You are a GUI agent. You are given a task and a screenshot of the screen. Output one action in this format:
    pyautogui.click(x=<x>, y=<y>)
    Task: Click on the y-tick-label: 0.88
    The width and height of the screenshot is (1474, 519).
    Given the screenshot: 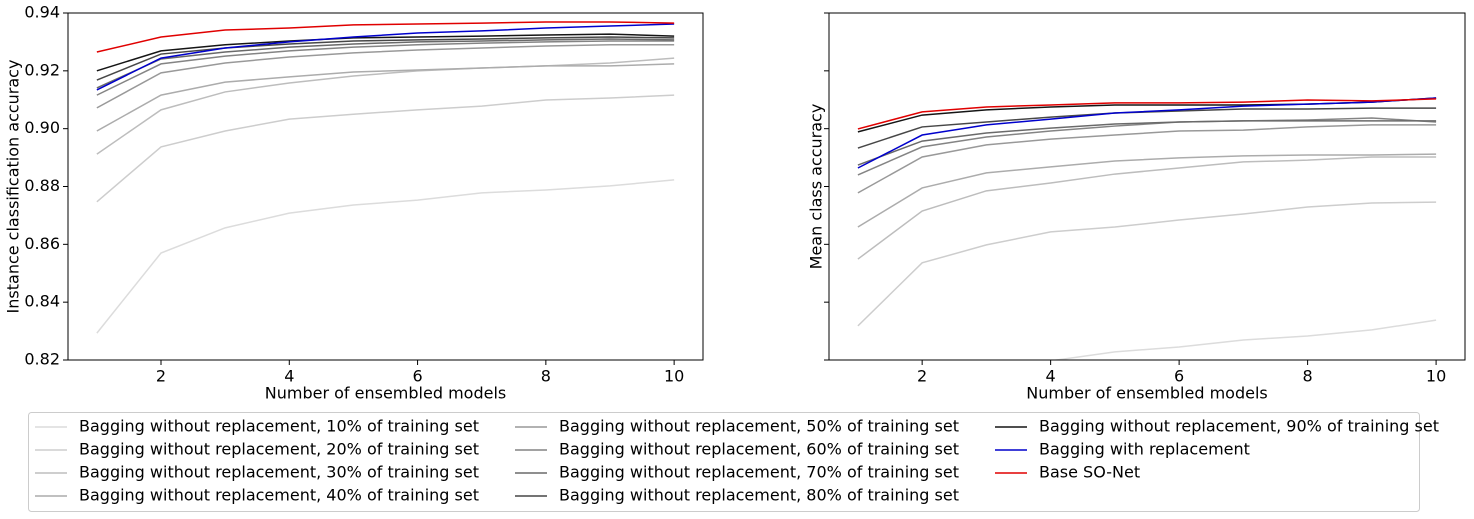 What is the action you would take?
    pyautogui.click(x=42, y=185)
    